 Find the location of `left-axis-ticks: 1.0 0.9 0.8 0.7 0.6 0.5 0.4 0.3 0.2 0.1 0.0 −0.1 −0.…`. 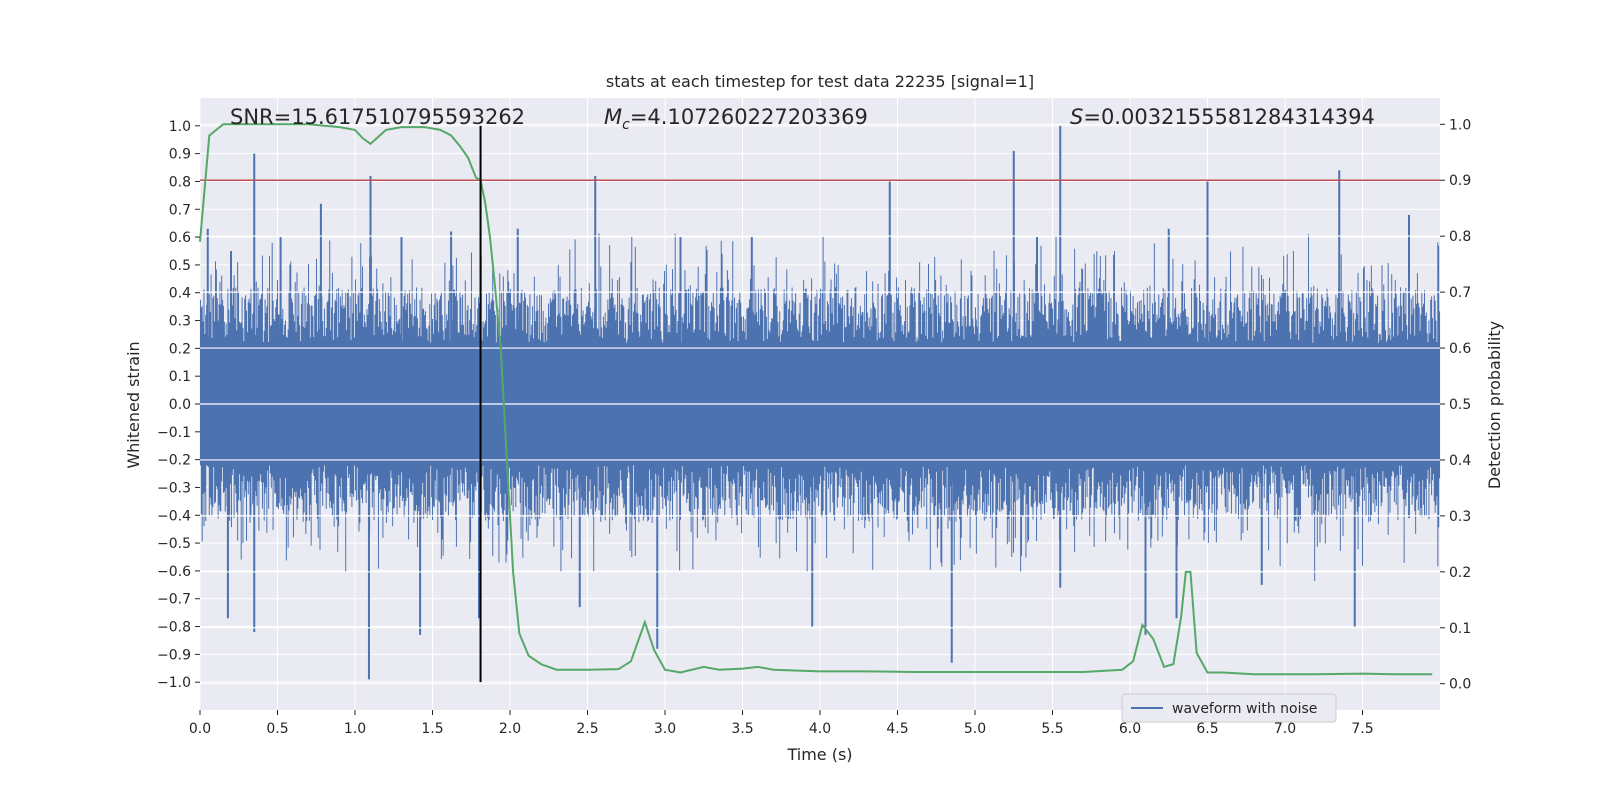

left-axis-ticks: 1.0 0.9 0.8 0.7 0.6 0.5 0.4 0.3 0.2 0.1 0.0 −0.1 −0.… is located at coordinates (178, 405).